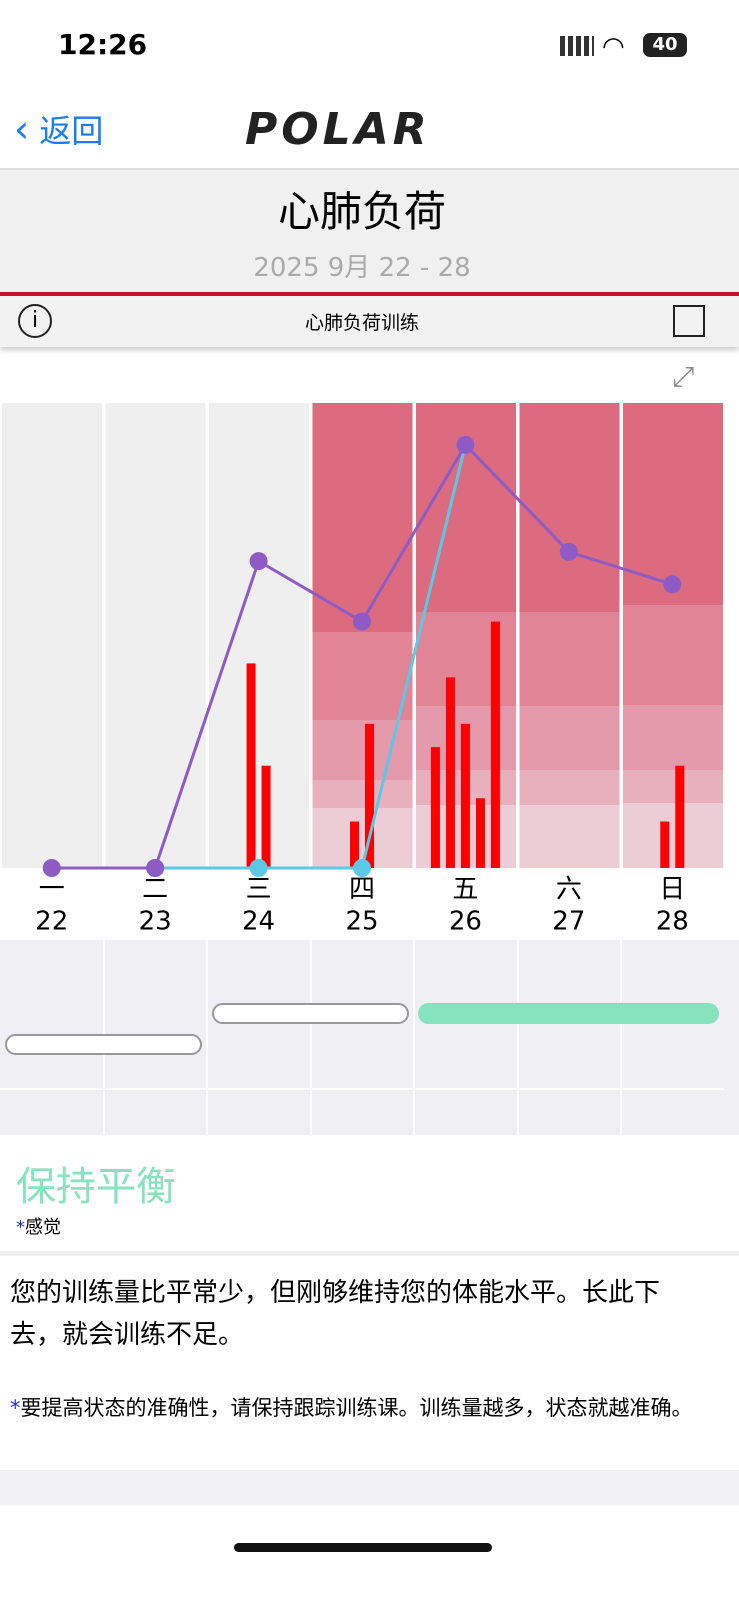 The width and height of the screenshot is (739, 1600). I want to click on battery: 40, so click(665, 45).